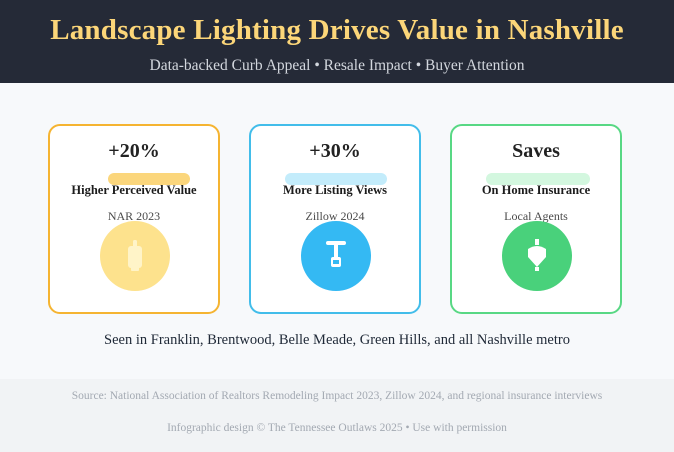  I want to click on stat-card-home-insurance: Saves On Home Insurance Local Agents, so click(536, 219).